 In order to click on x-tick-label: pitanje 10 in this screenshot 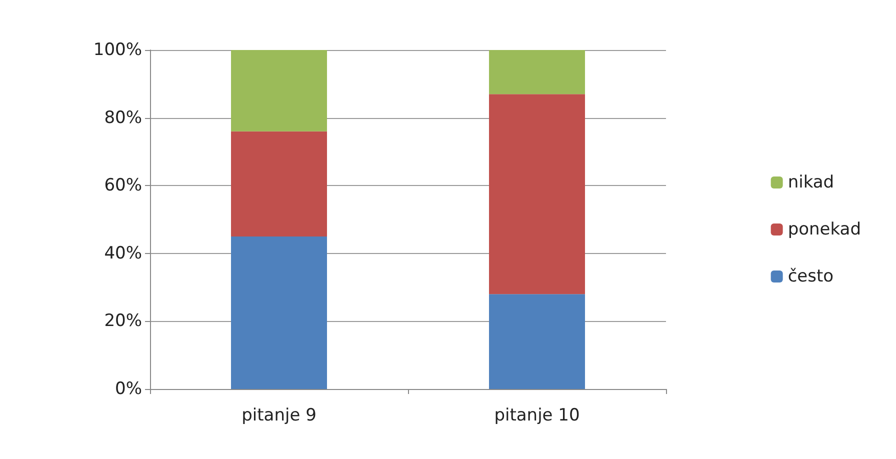, I will do `click(537, 416)`.